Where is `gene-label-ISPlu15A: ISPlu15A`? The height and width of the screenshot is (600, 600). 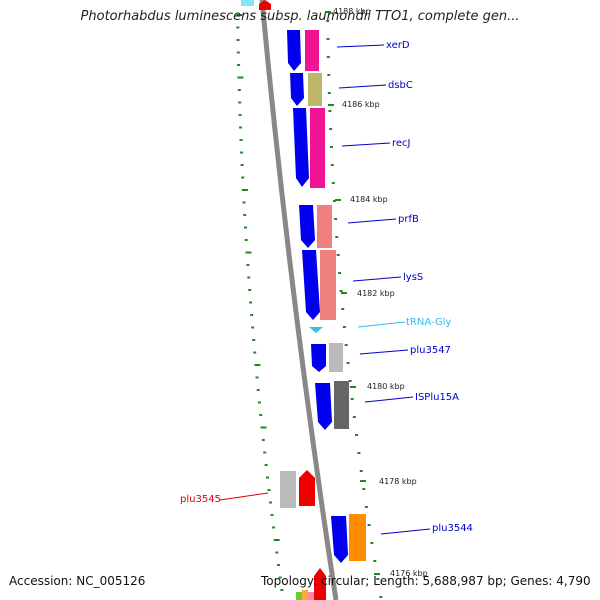 gene-label-ISPlu15A: ISPlu15A is located at coordinates (437, 397).